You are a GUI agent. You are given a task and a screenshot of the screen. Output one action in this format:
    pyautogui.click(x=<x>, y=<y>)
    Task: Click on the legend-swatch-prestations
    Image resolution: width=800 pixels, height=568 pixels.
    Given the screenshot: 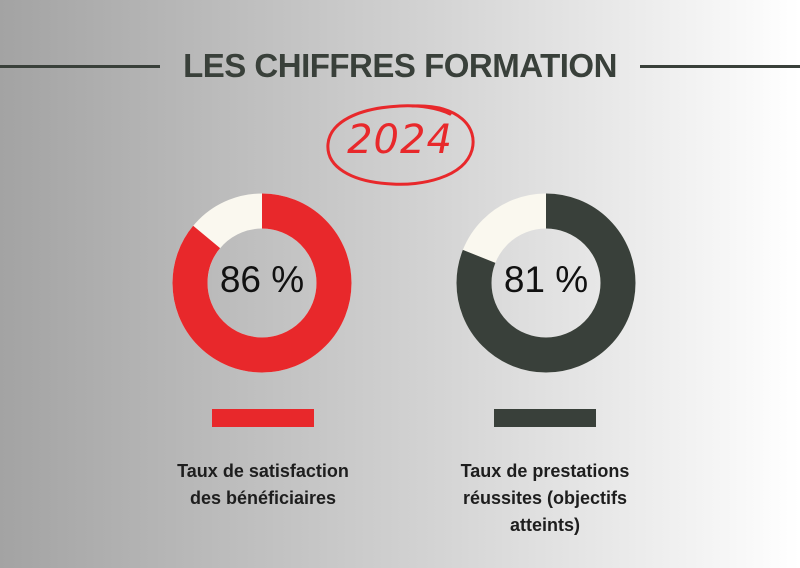 What is the action you would take?
    pyautogui.click(x=545, y=418)
    